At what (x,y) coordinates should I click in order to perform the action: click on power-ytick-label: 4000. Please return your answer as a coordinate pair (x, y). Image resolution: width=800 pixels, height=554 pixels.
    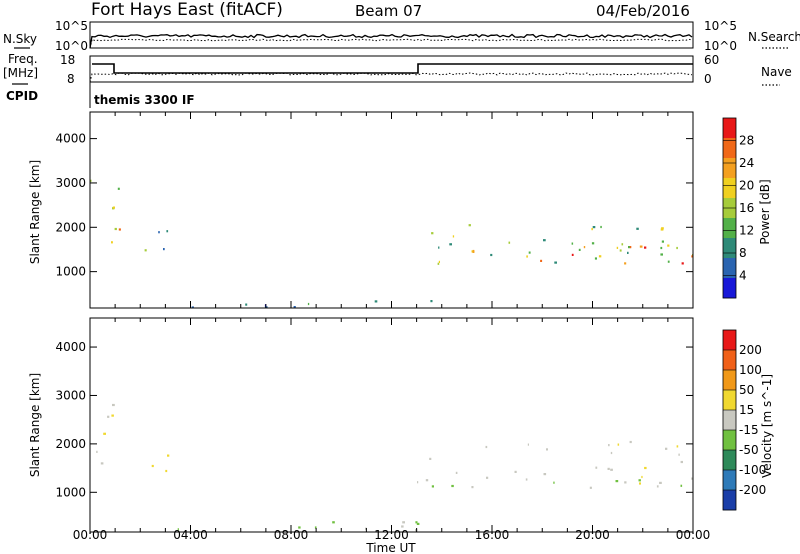
    Looking at the image, I should click on (70, 139).